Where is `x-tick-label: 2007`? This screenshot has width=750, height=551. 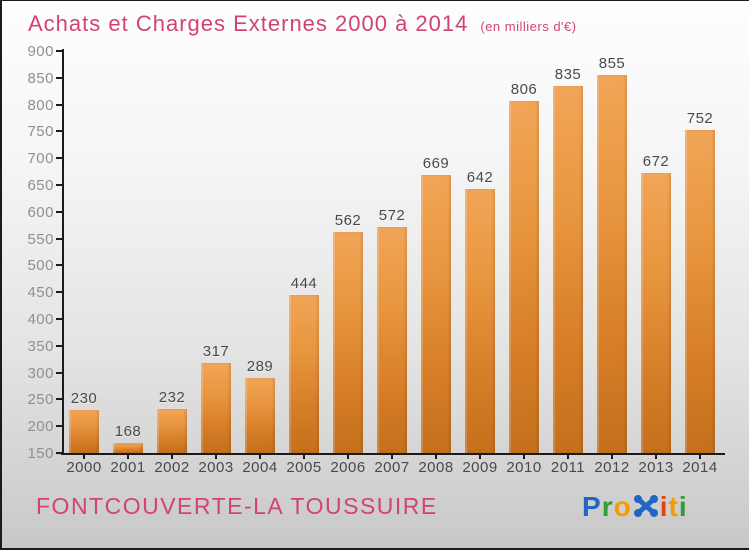 x-tick-label: 2007 is located at coordinates (392, 467).